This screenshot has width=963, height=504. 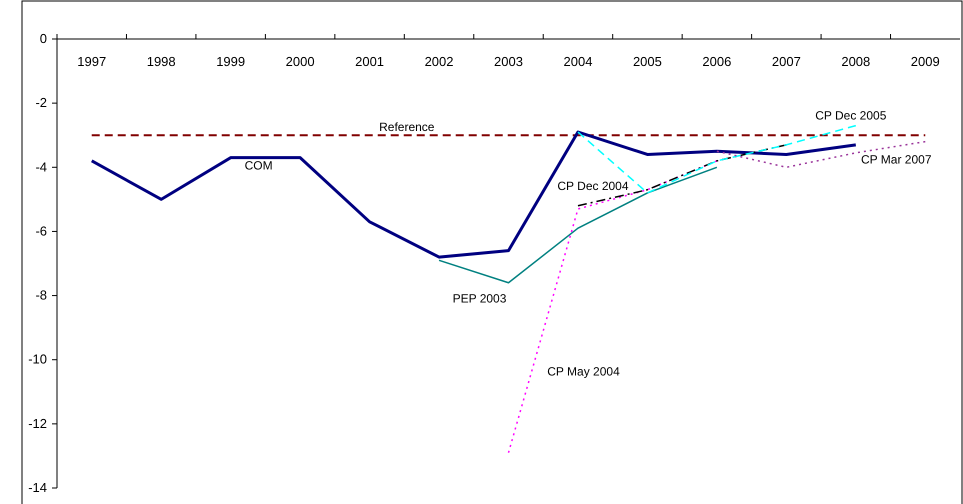 What do you see at coordinates (479, 299) in the screenshot?
I see `series-label: PEP 2003` at bounding box center [479, 299].